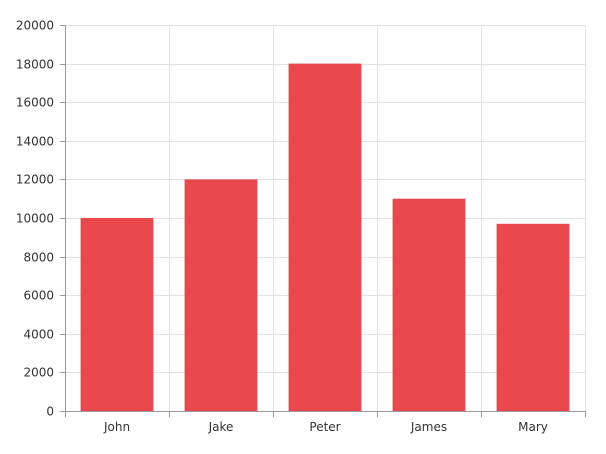 Image resolution: width=606 pixels, height=454 pixels. Describe the element at coordinates (35, 142) in the screenshot. I see `y-tick-label: 14000` at that location.